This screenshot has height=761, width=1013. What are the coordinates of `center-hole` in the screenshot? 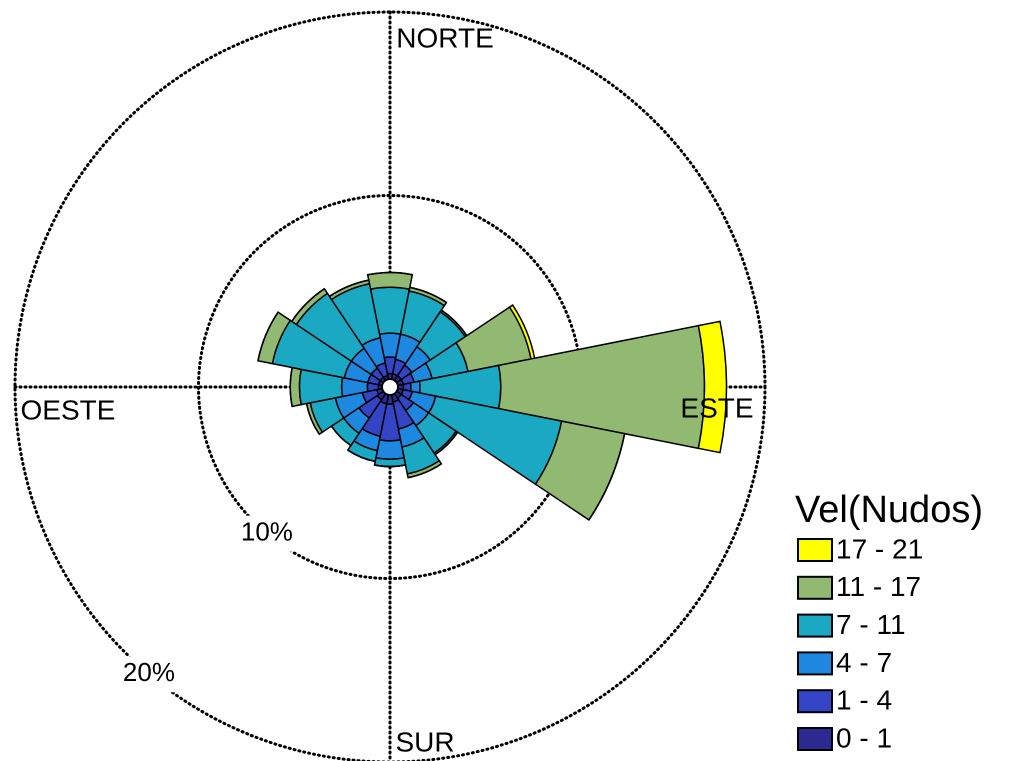 It's located at (390, 387).